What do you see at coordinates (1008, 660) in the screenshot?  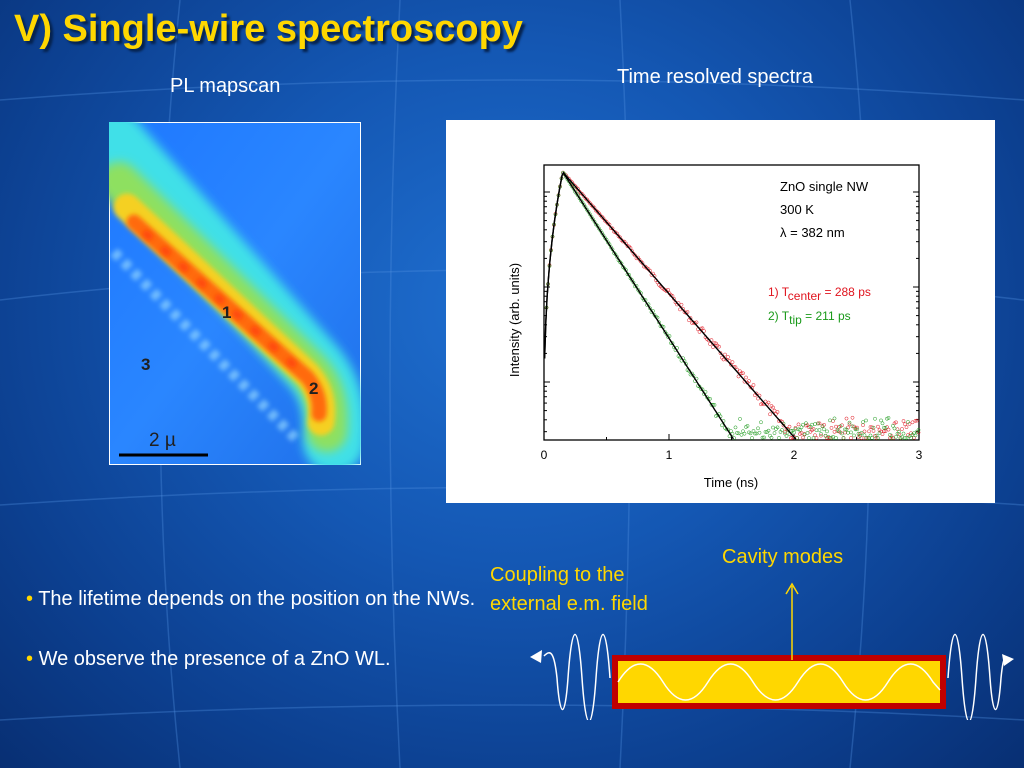 I see `right-arrow-head-icon` at bounding box center [1008, 660].